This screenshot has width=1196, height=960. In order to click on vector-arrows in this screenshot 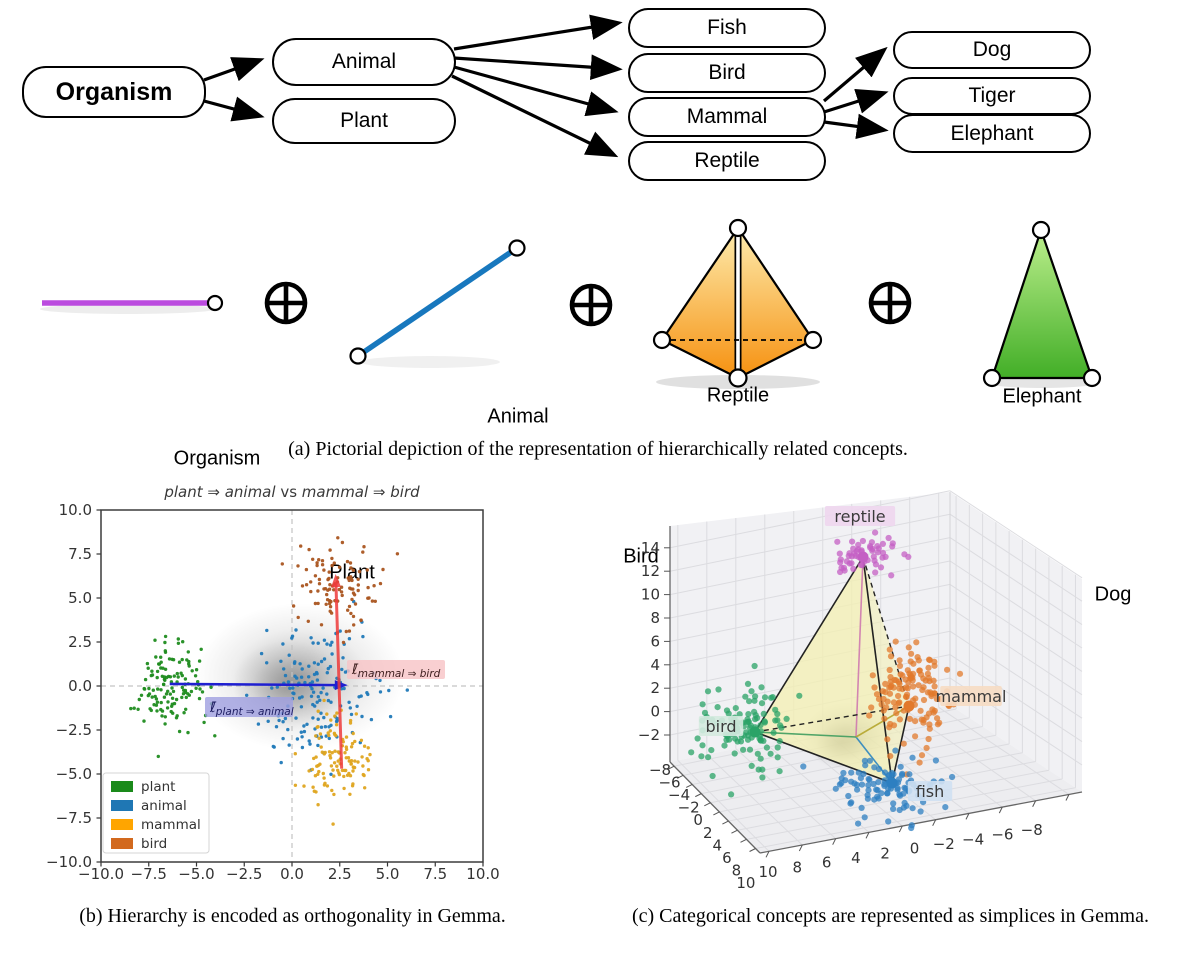, I will do `click(258, 671)`.